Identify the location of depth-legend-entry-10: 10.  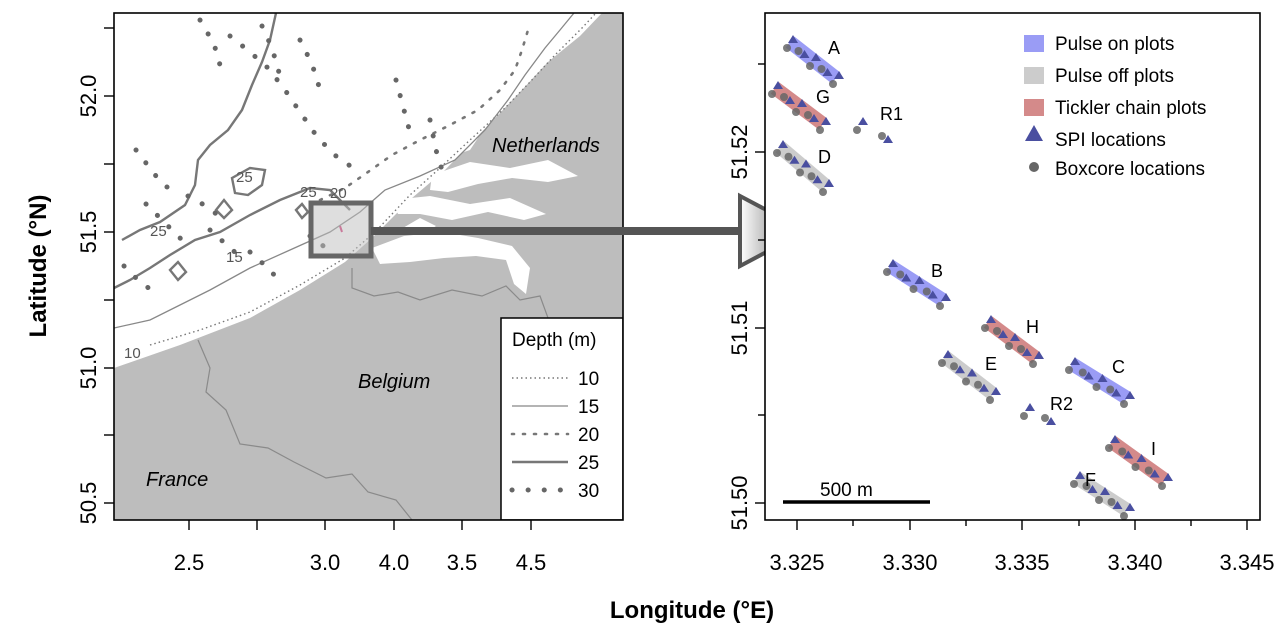
(588, 379).